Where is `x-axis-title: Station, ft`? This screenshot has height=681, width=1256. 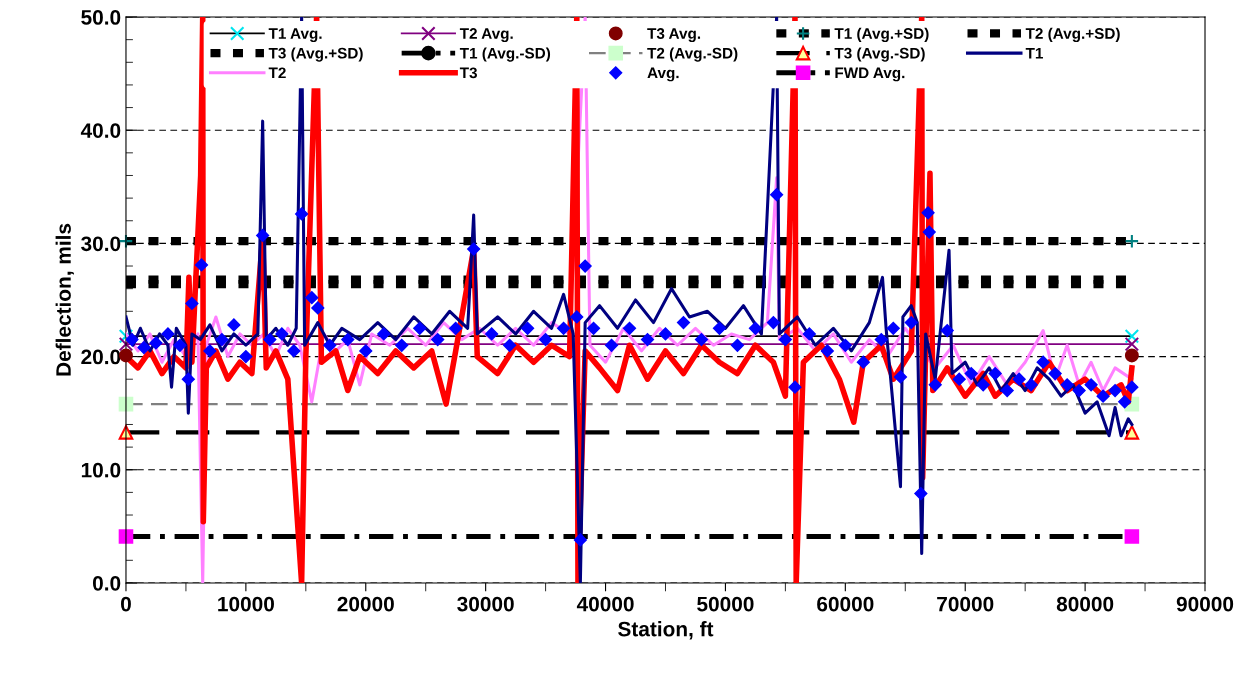 x-axis-title: Station, ft is located at coordinates (666, 630).